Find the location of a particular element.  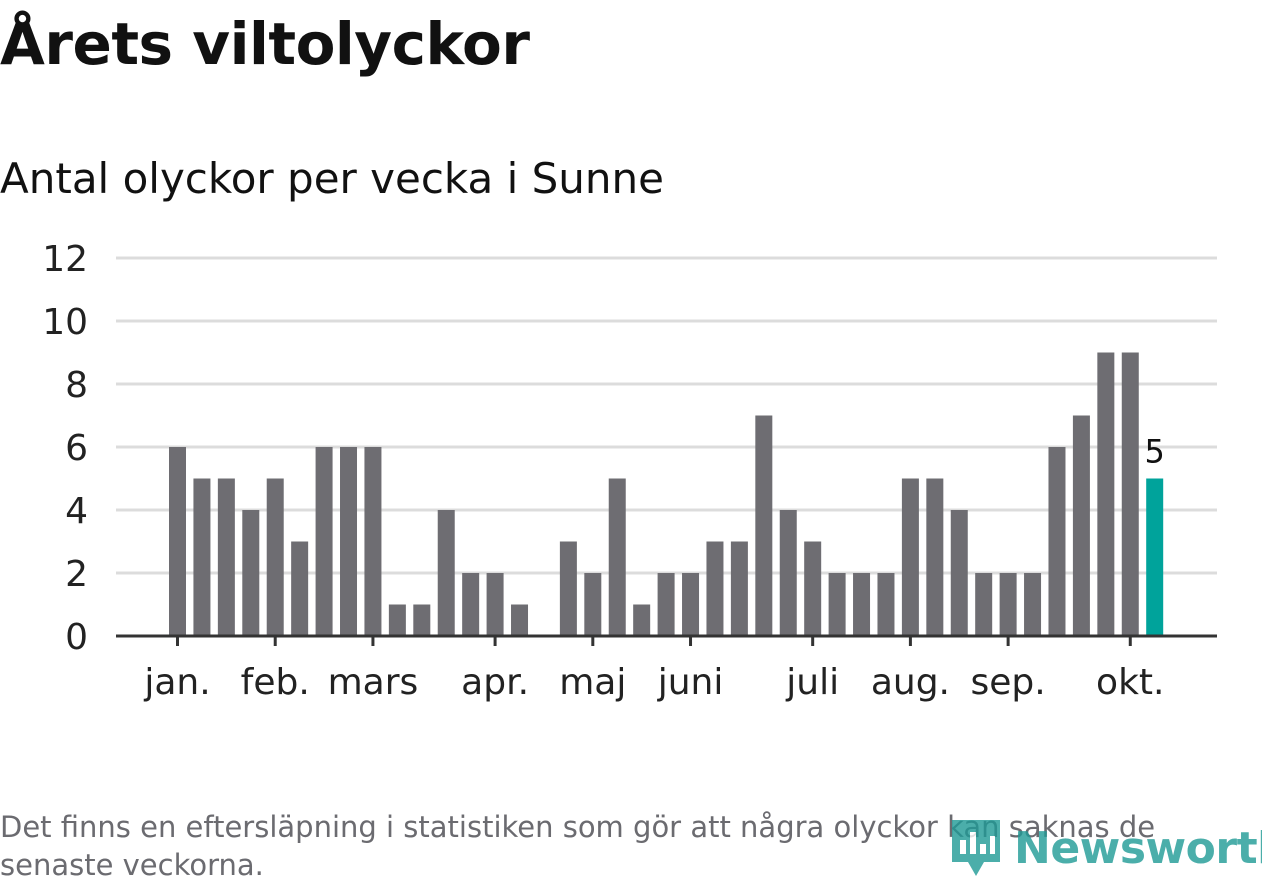

y-tick-label: 8 is located at coordinates (76, 385).